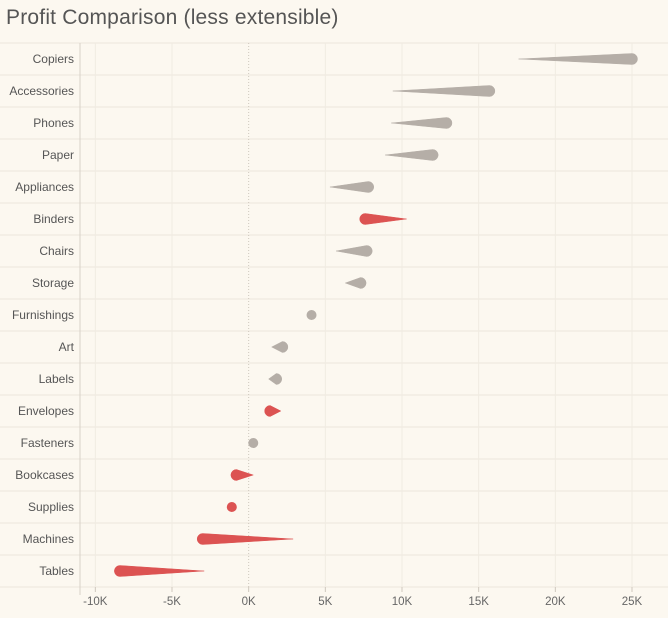 This screenshot has height=618, width=668. What do you see at coordinates (354, 251) in the screenshot?
I see `mark-chairs` at bounding box center [354, 251].